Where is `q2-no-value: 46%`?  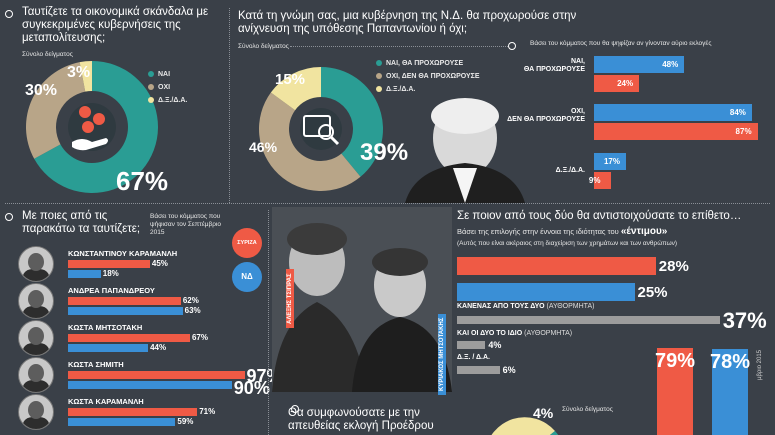 q2-no-value: 46% is located at coordinates (263, 147).